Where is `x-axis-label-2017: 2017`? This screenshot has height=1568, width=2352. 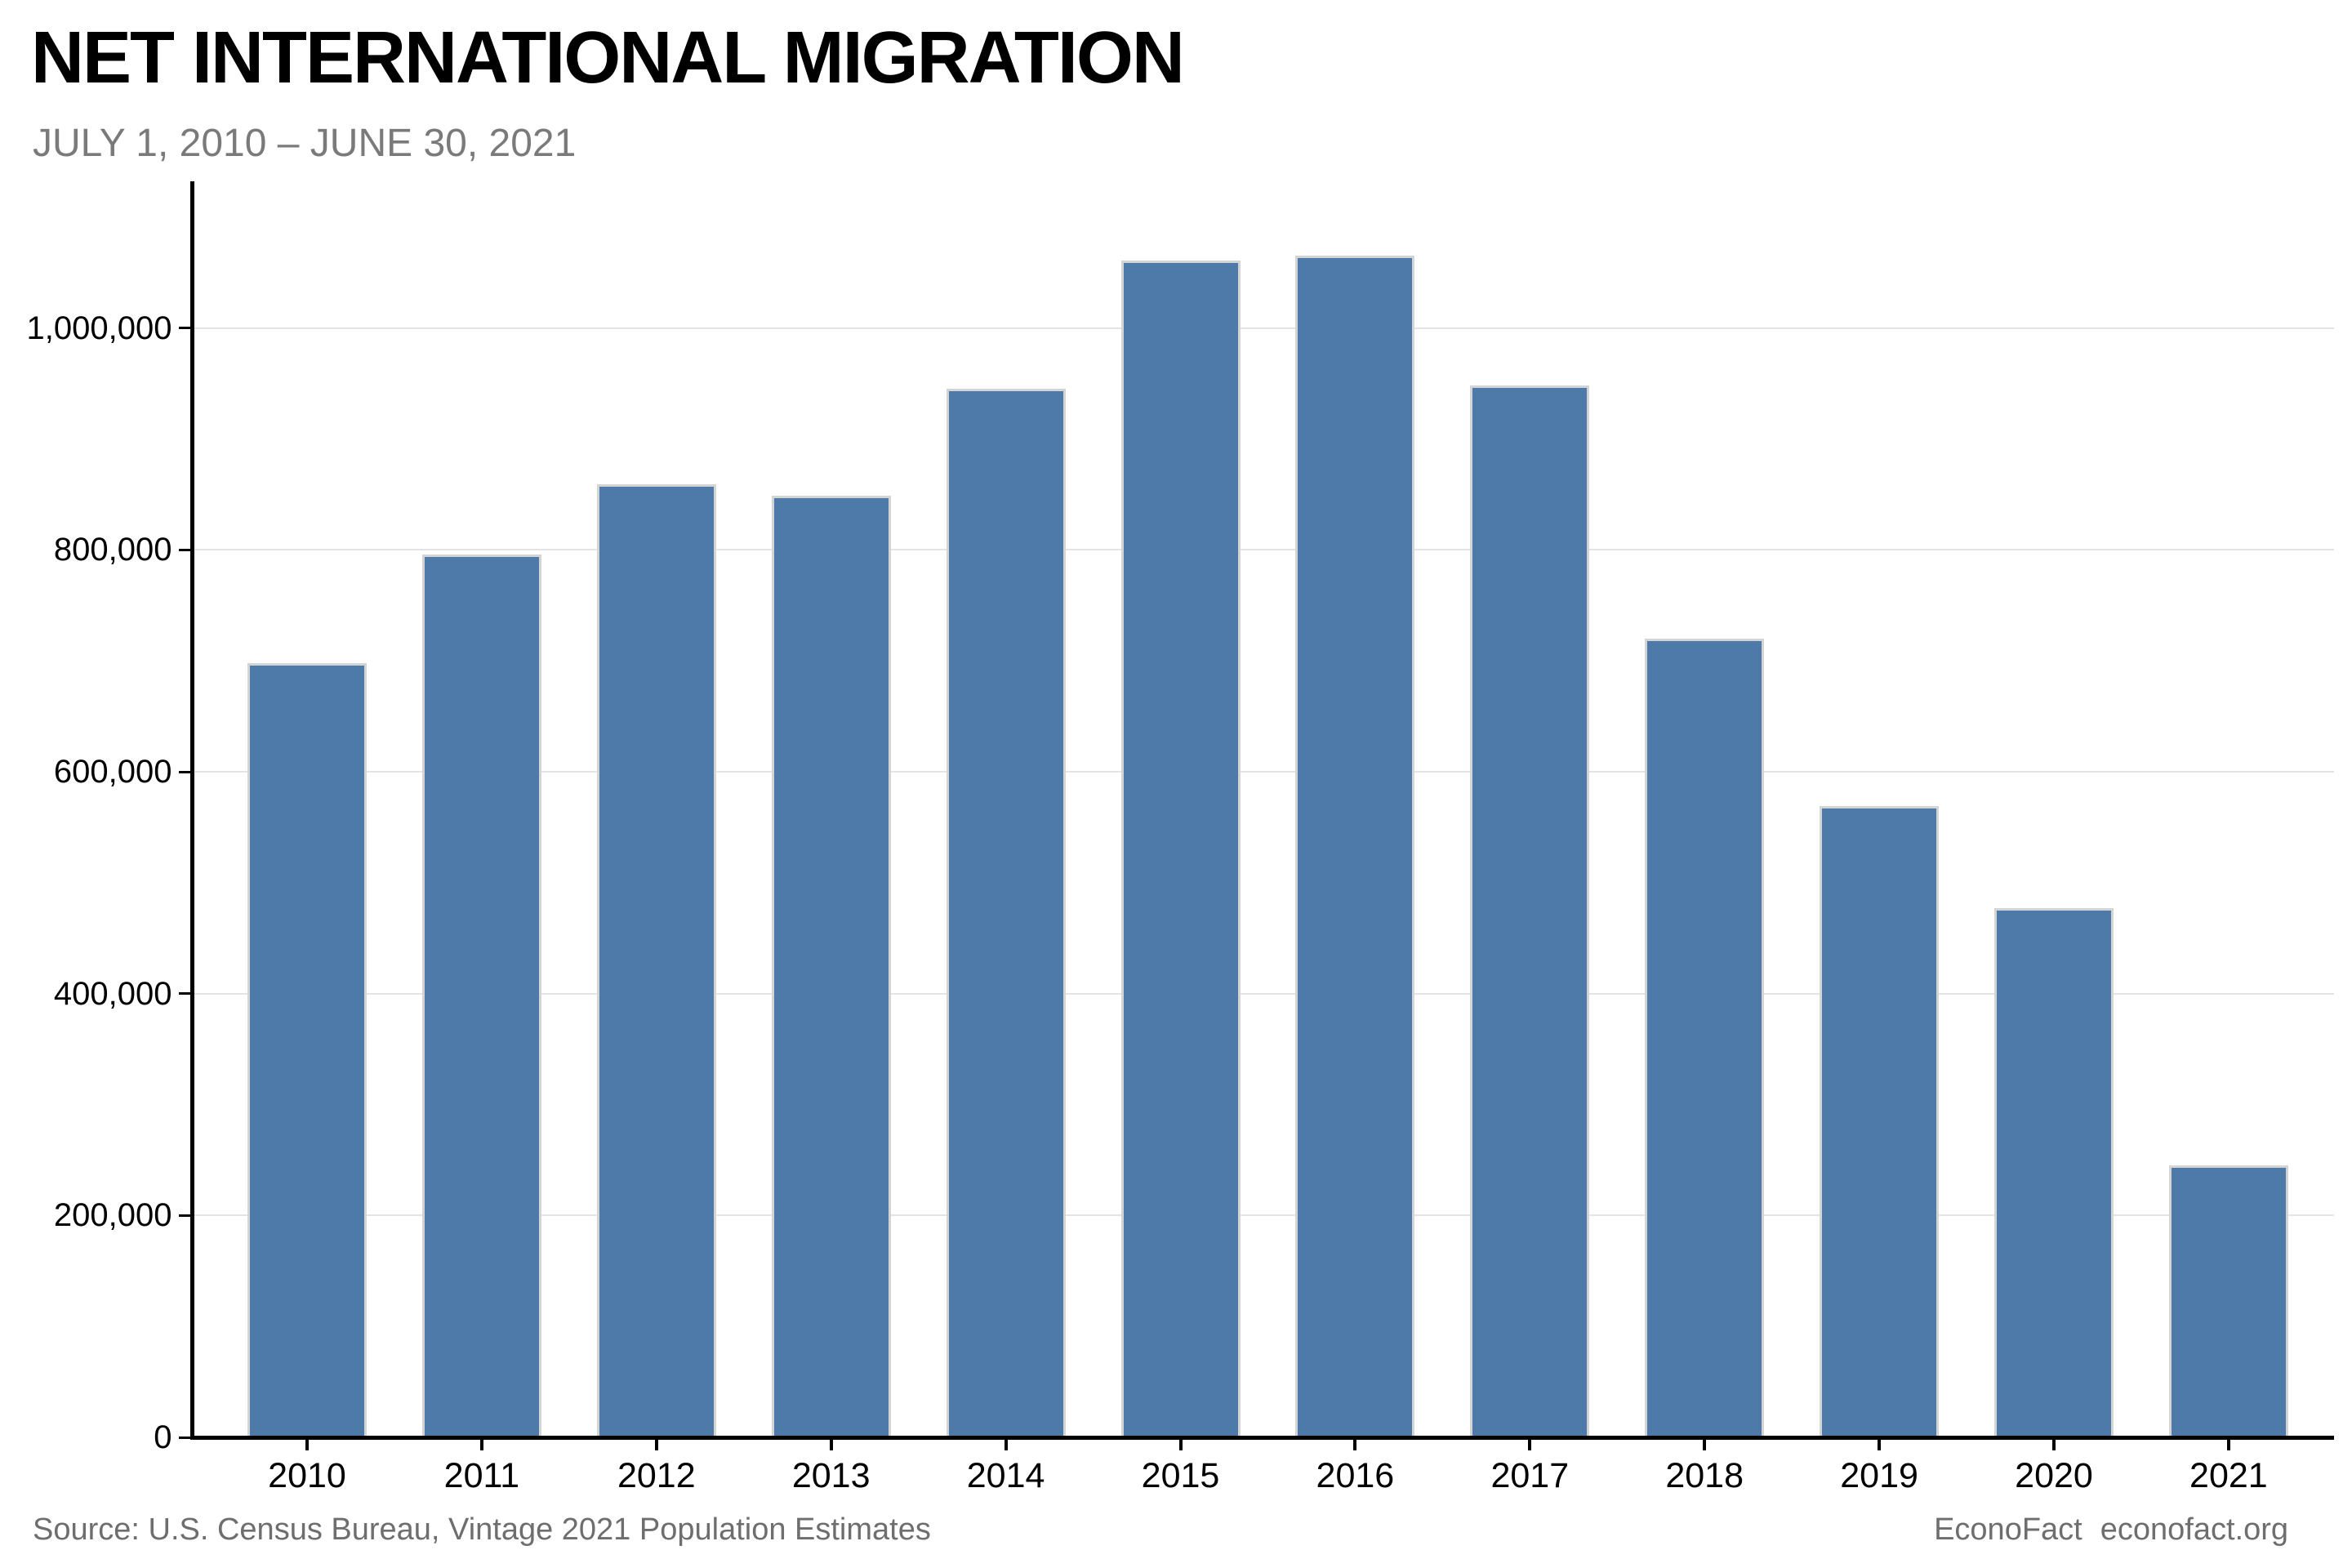
x-axis-label-2017: 2017 is located at coordinates (1530, 1475).